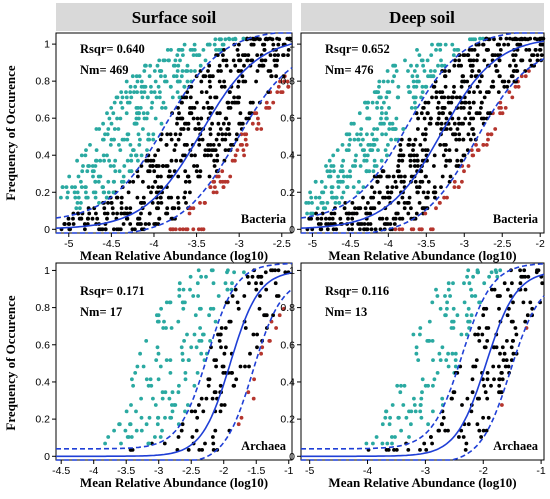 The image size is (550, 499). Describe the element at coordinates (357, 49) in the screenshot. I see `rsqr-label: Rsqr= 0.652` at that location.